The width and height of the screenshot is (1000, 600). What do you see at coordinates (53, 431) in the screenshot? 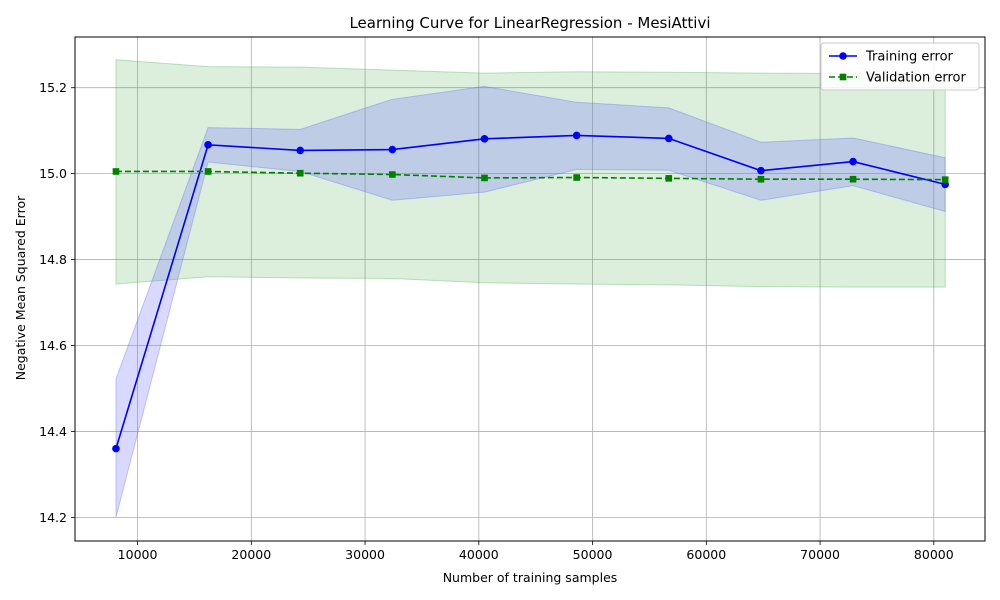
I see `y-tick-label: 14.4` at bounding box center [53, 431].